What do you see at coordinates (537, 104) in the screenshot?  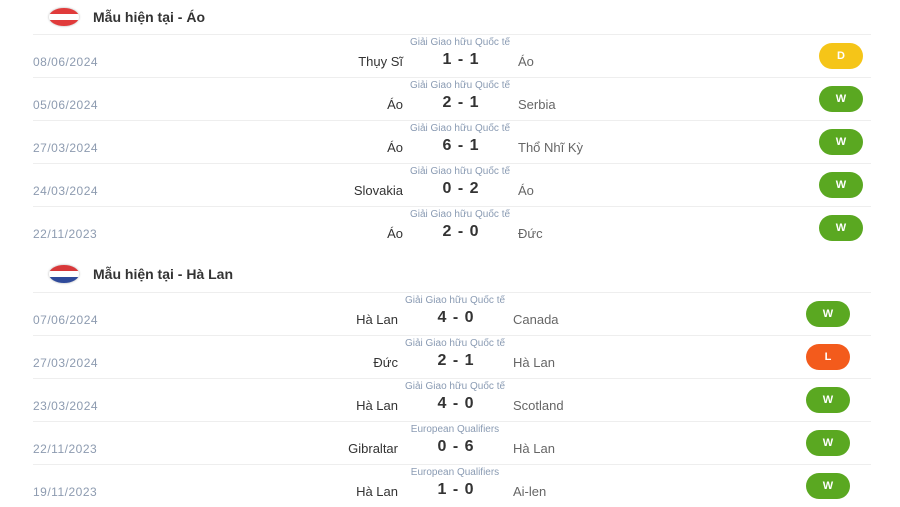 I see `away-team: Serbia` at bounding box center [537, 104].